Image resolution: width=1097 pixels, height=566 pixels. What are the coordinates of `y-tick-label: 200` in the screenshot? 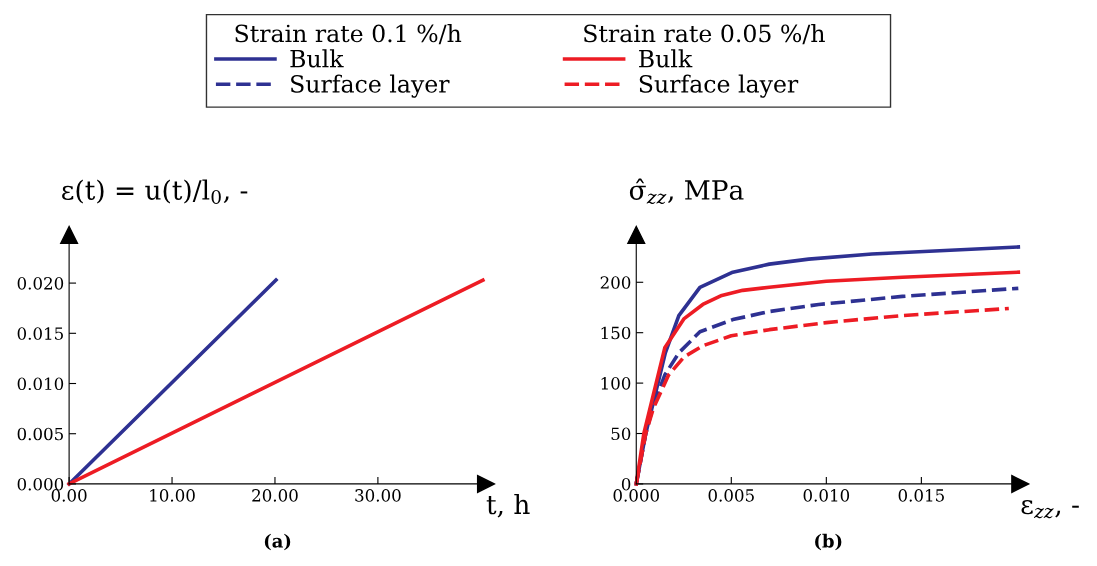 It's located at (615, 282).